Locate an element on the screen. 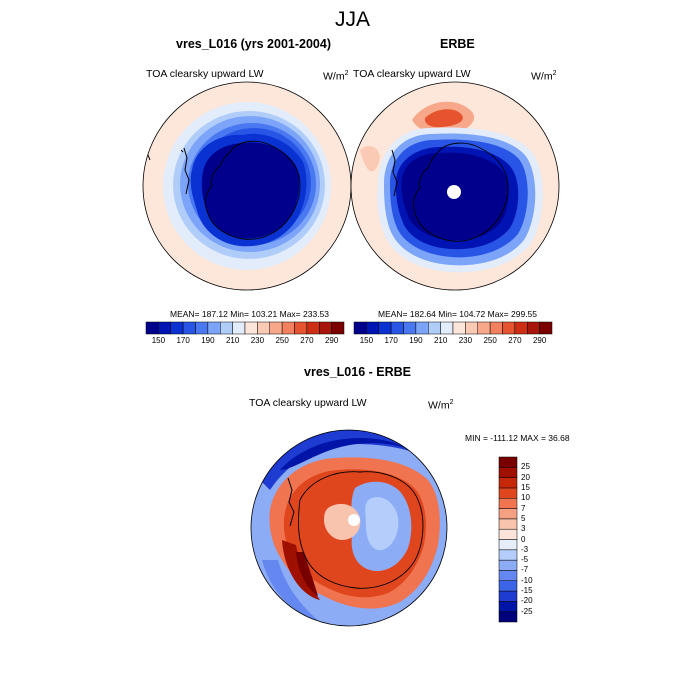  colorbar-erbe-tick-label: 210 is located at coordinates (440, 340).